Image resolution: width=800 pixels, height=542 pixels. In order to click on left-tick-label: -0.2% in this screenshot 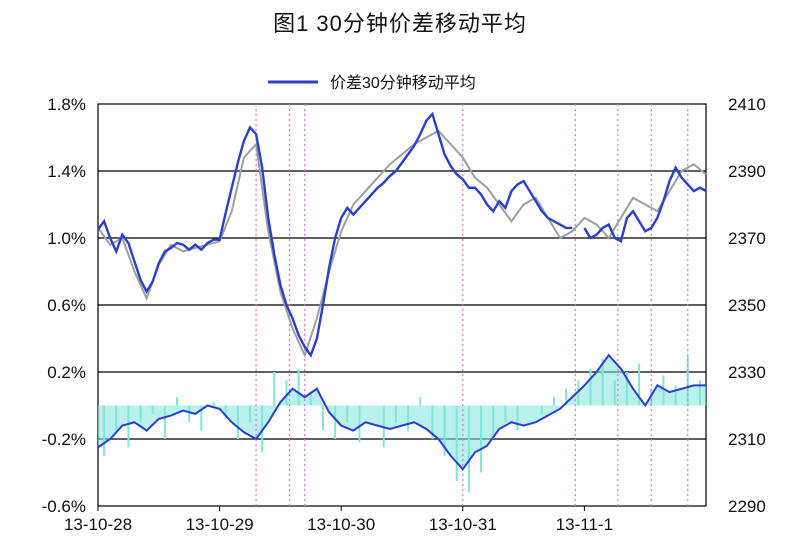, I will do `click(64, 439)`.